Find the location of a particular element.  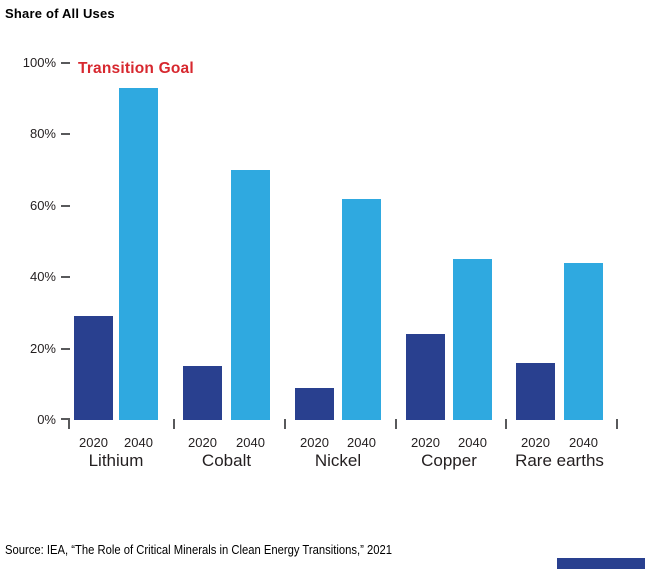

year-label-rare-earths-2040: 2040 is located at coordinates (583, 442).